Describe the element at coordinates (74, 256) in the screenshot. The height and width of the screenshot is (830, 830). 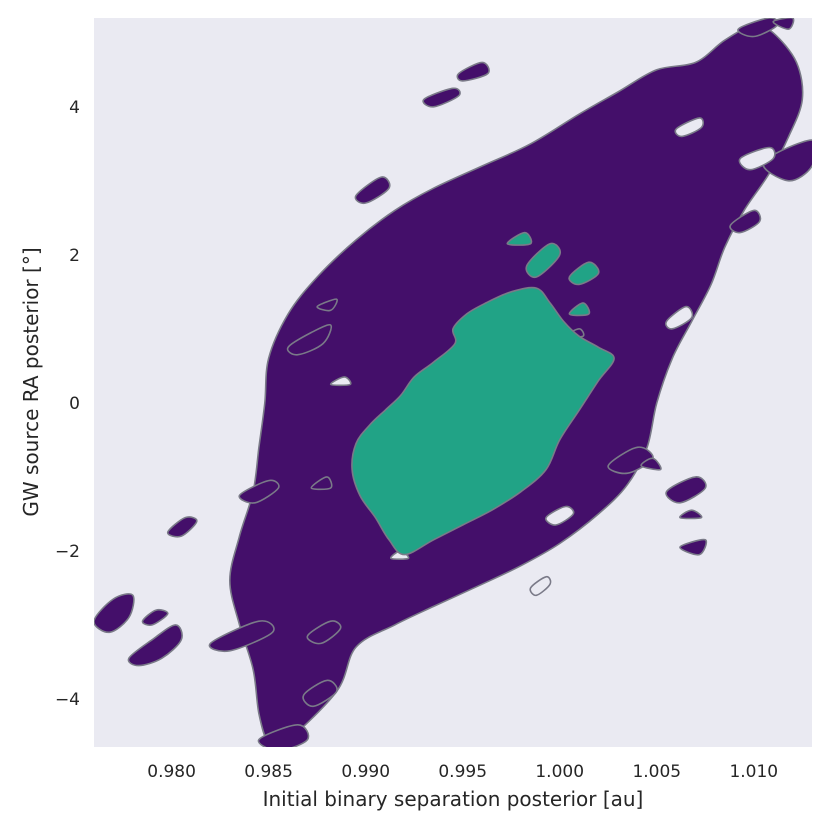
I see `y-tick-label: 2` at that location.